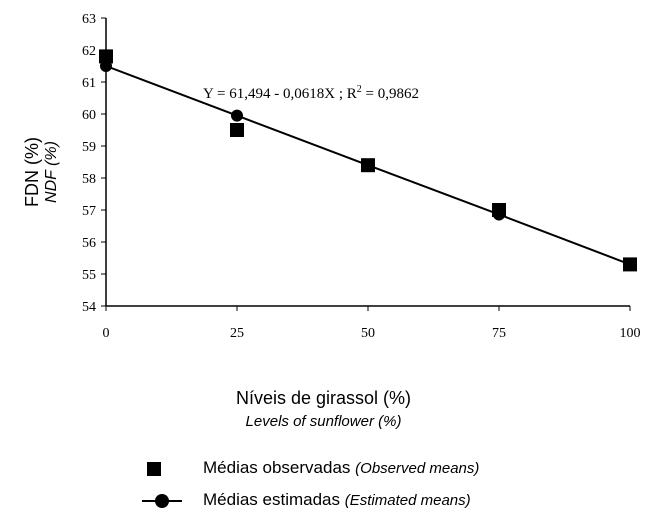 This screenshot has width=647, height=521. I want to click on x-tick-label: 100, so click(630, 333).